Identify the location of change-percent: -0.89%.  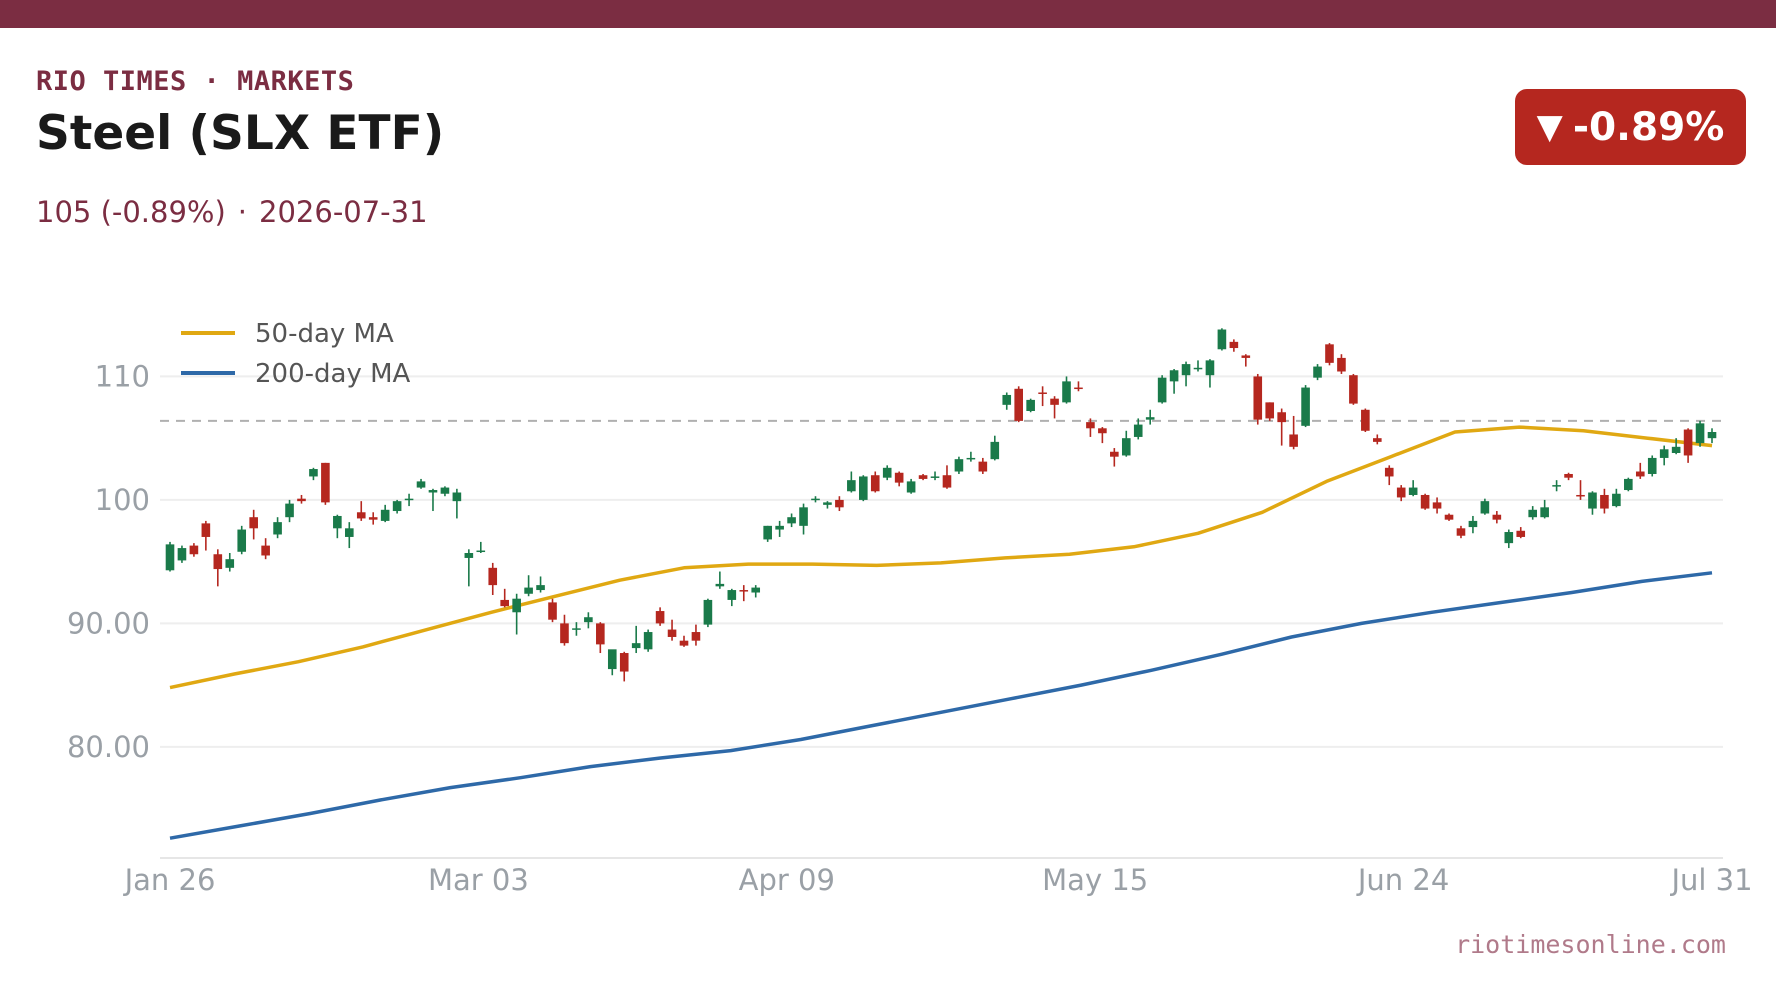
(1648, 127).